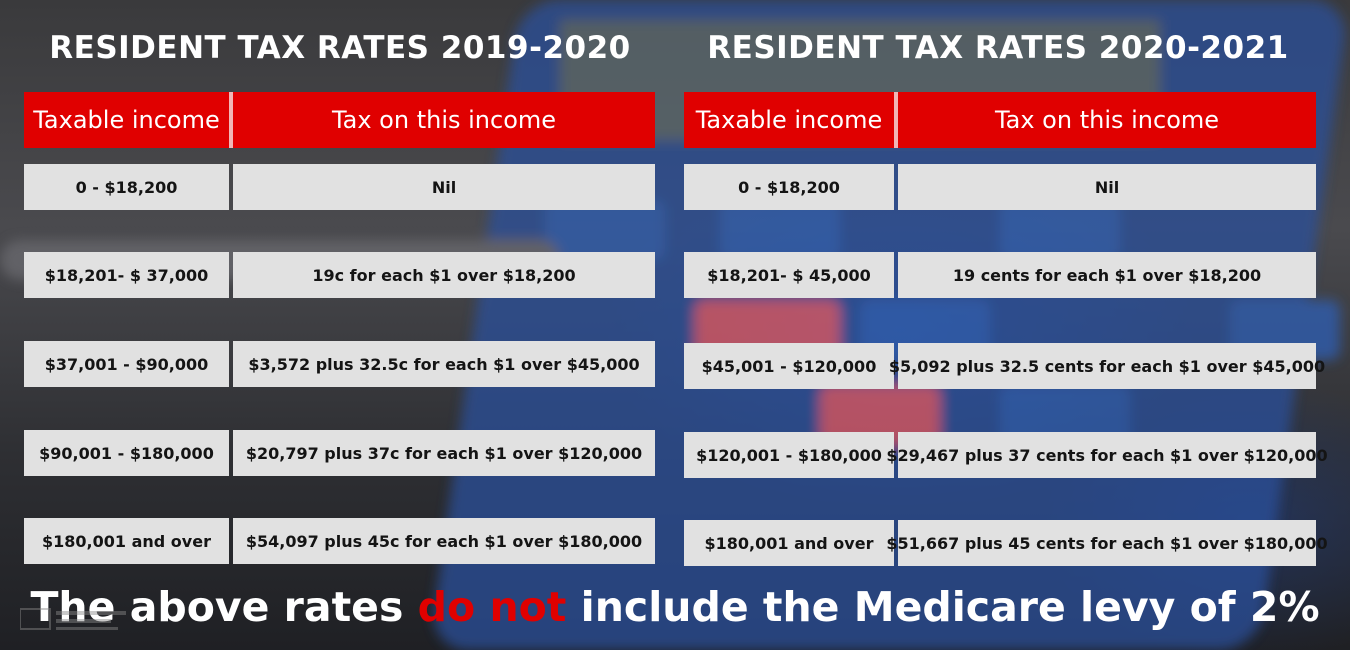 Image resolution: width=1350 pixels, height=650 pixels. What do you see at coordinates (1107, 120) in the screenshot?
I see `right-header-tax: Tax on this income` at bounding box center [1107, 120].